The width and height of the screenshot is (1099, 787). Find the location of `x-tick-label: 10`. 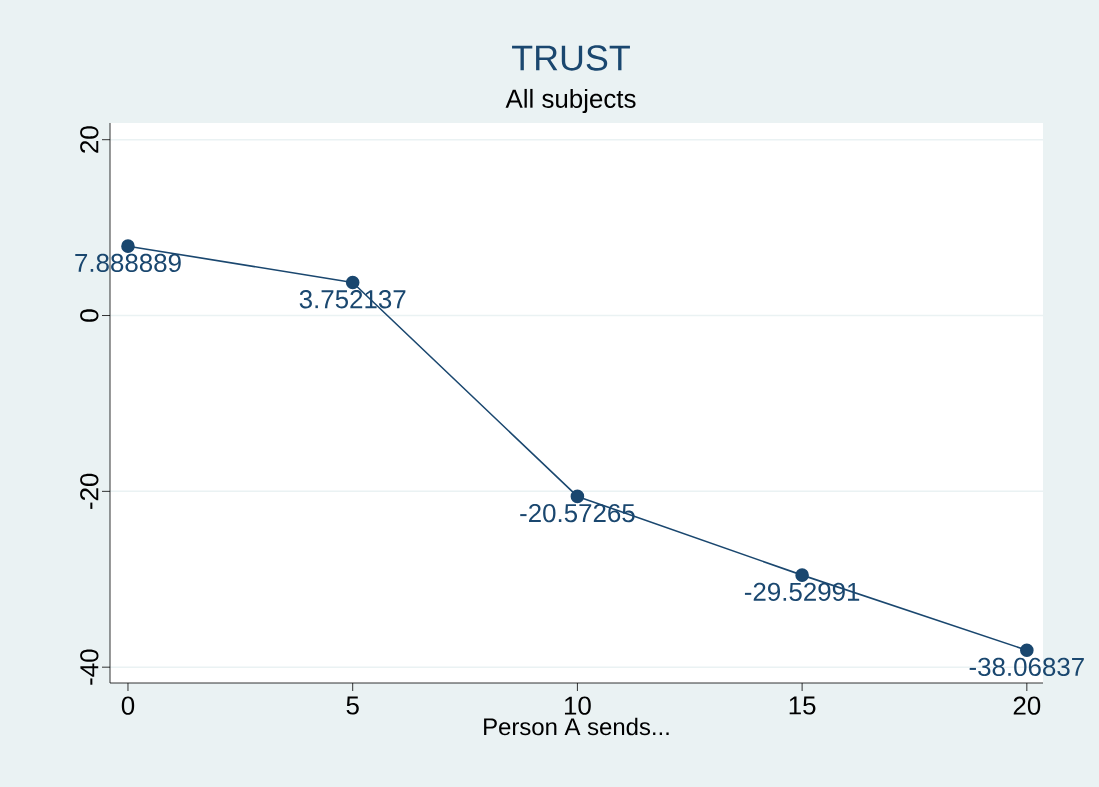

x-tick-label: 10 is located at coordinates (577, 705).